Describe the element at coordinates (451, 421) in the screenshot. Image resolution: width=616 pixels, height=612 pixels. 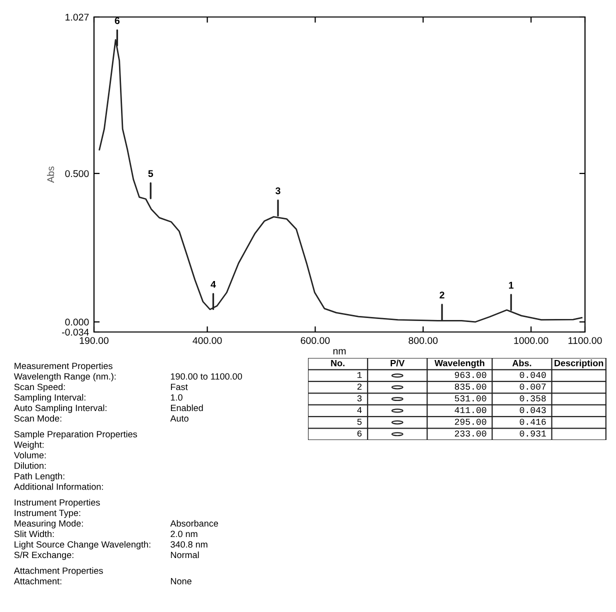
I see `text: 5 295.00 0.416` at that location.